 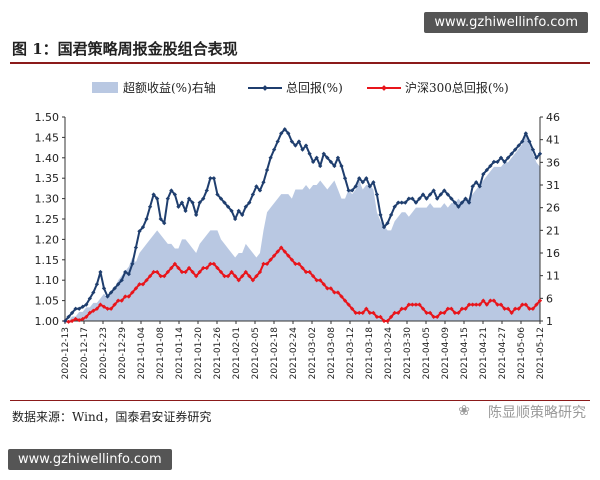 I want to click on x-tick-label: 2021-03-12, so click(x=351, y=353).